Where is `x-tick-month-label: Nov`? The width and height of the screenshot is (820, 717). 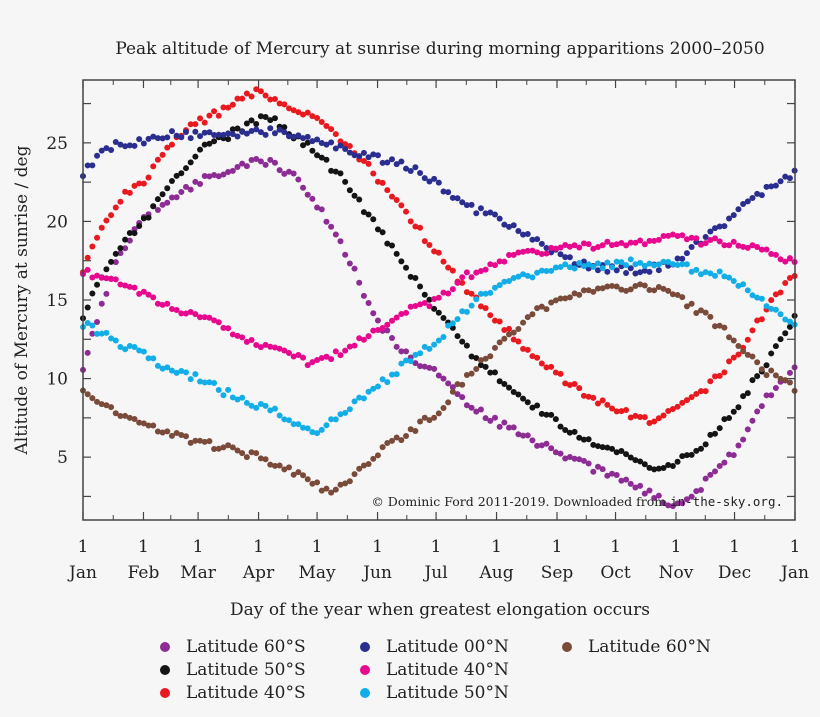
x-tick-month-label: Nov is located at coordinates (676, 573).